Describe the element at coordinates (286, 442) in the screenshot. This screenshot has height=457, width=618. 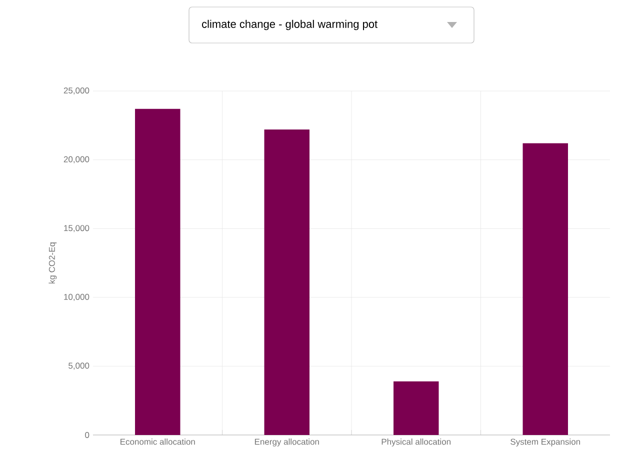
I see `x-tick-label: Energy allocation` at that location.